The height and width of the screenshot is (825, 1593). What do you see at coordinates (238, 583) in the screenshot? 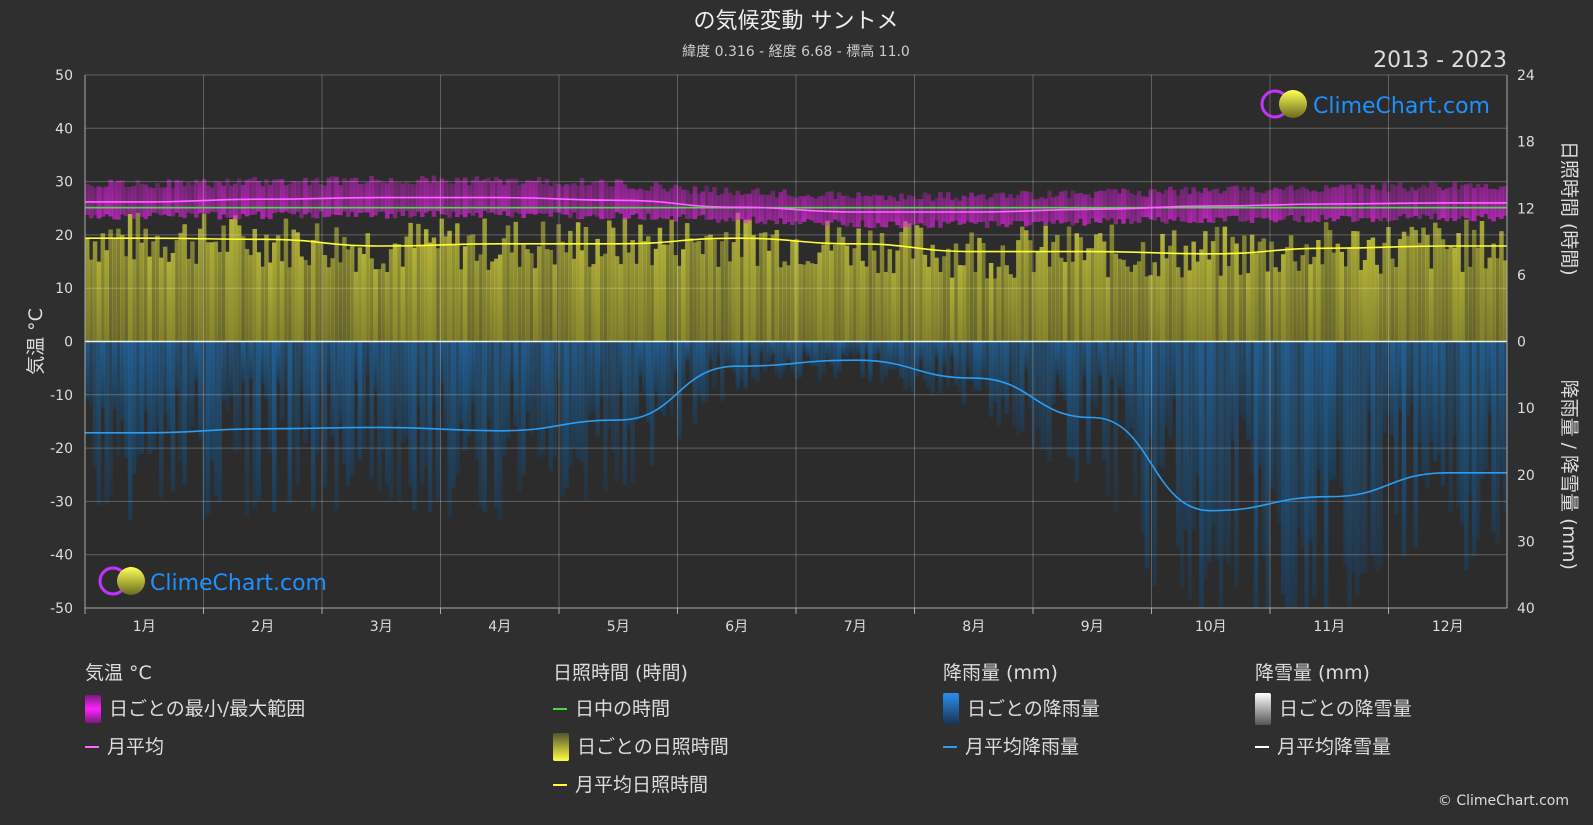
I see `brand-text-bottom: ClimeChart.com` at bounding box center [238, 583].